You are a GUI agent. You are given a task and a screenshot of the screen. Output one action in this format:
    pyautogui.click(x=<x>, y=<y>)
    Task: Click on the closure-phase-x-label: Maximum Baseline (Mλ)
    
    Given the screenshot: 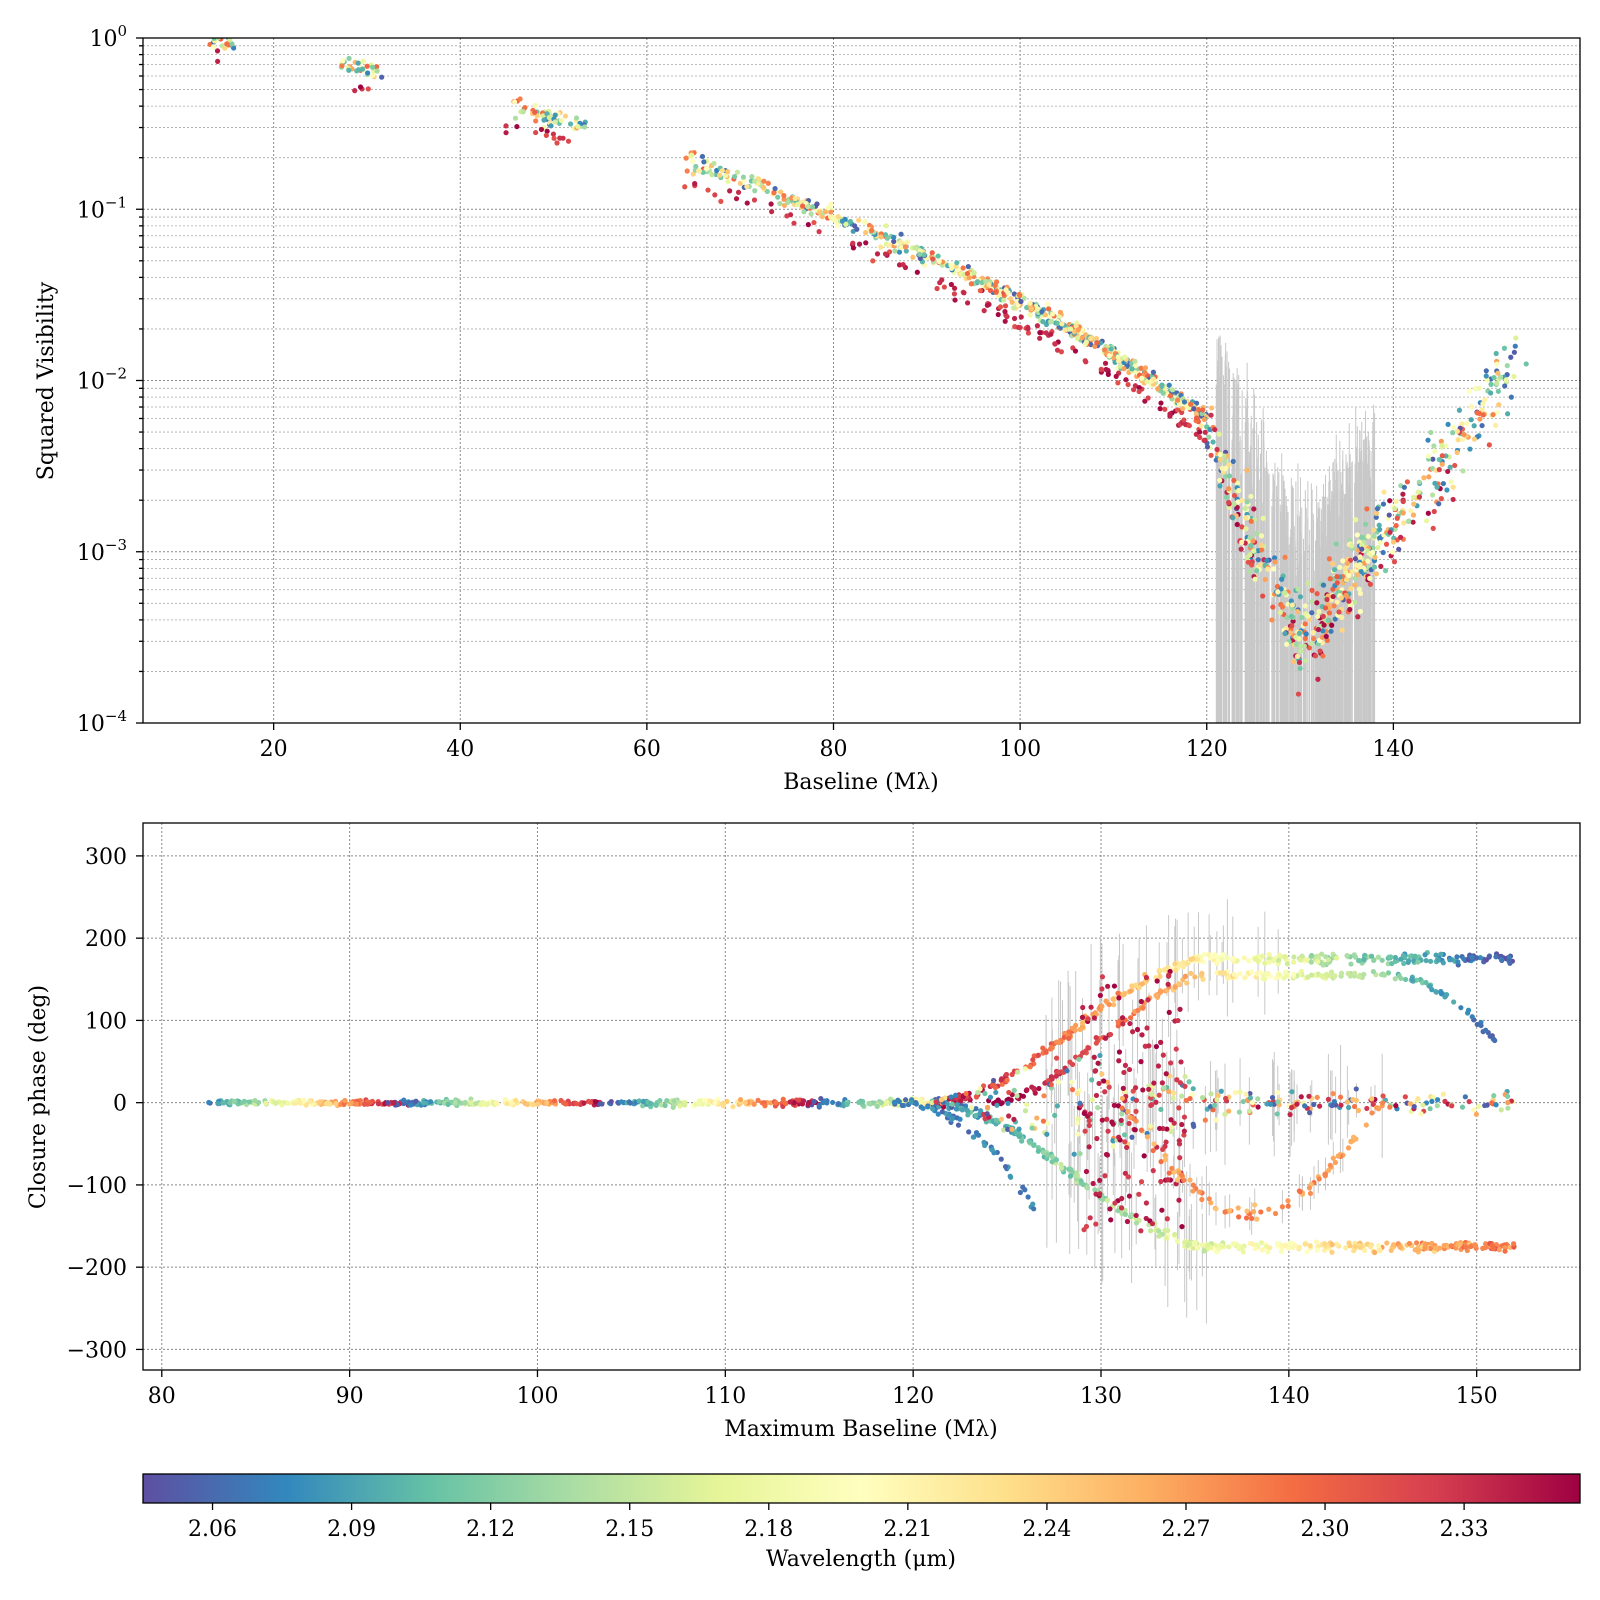 What is the action you would take?
    pyautogui.click(x=860, y=1429)
    